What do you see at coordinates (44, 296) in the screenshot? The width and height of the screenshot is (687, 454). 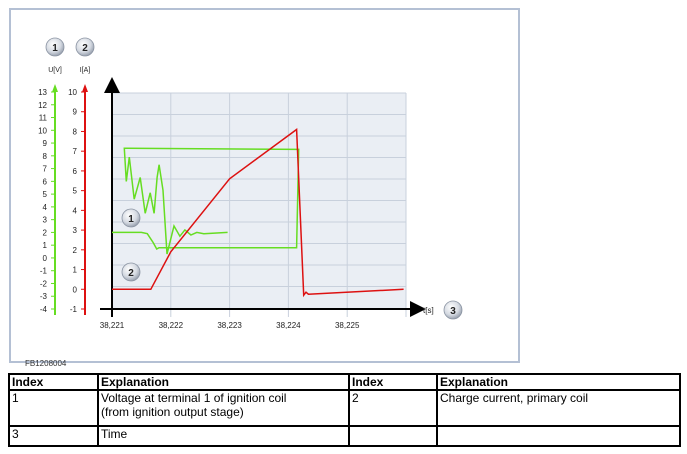 I see `y-tick-label: -3` at bounding box center [44, 296].